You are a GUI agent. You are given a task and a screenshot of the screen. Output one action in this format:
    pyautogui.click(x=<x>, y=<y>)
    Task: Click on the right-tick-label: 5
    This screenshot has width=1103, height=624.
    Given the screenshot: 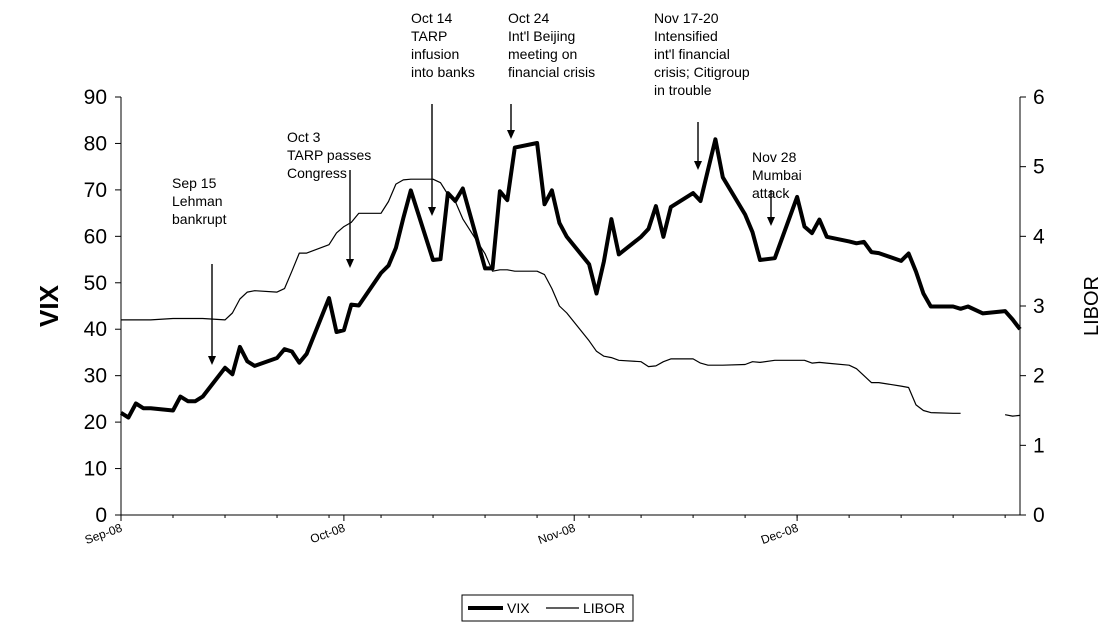 What is the action you would take?
    pyautogui.click(x=1039, y=167)
    